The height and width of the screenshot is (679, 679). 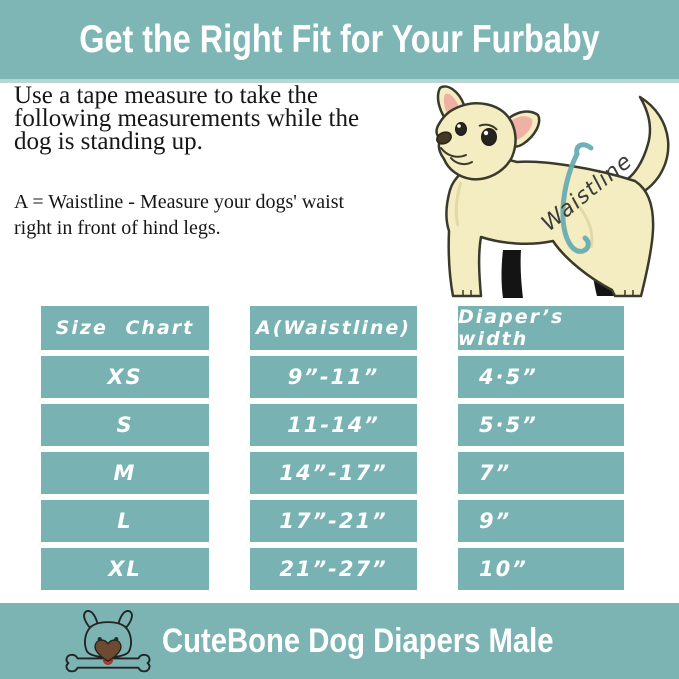 I want to click on cutebone-logo, so click(x=108, y=641).